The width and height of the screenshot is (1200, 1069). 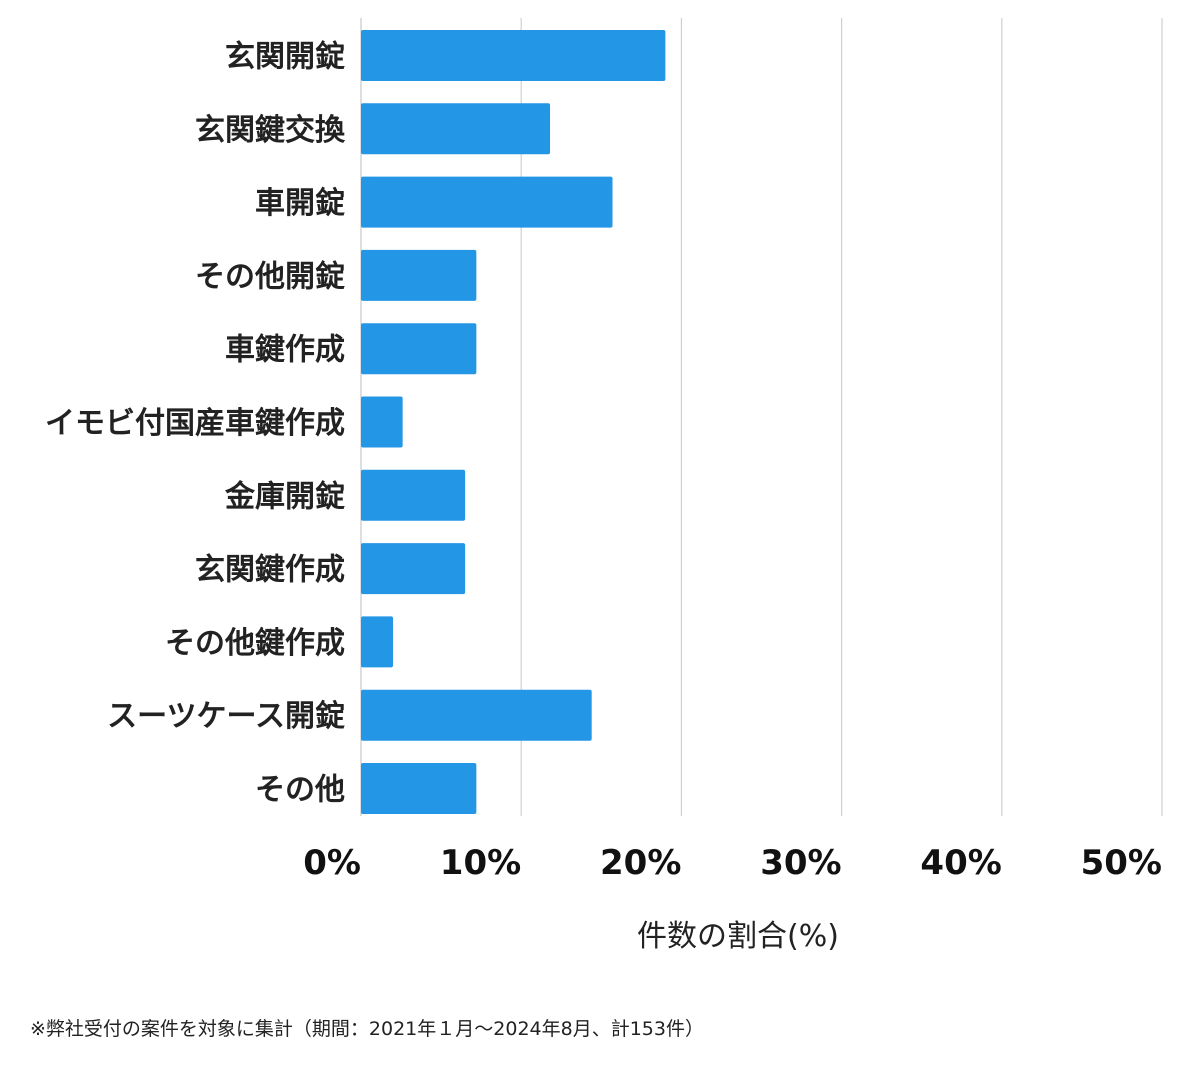 What do you see at coordinates (270, 570) in the screenshot?
I see `category-label: 玄関鍵作成` at bounding box center [270, 570].